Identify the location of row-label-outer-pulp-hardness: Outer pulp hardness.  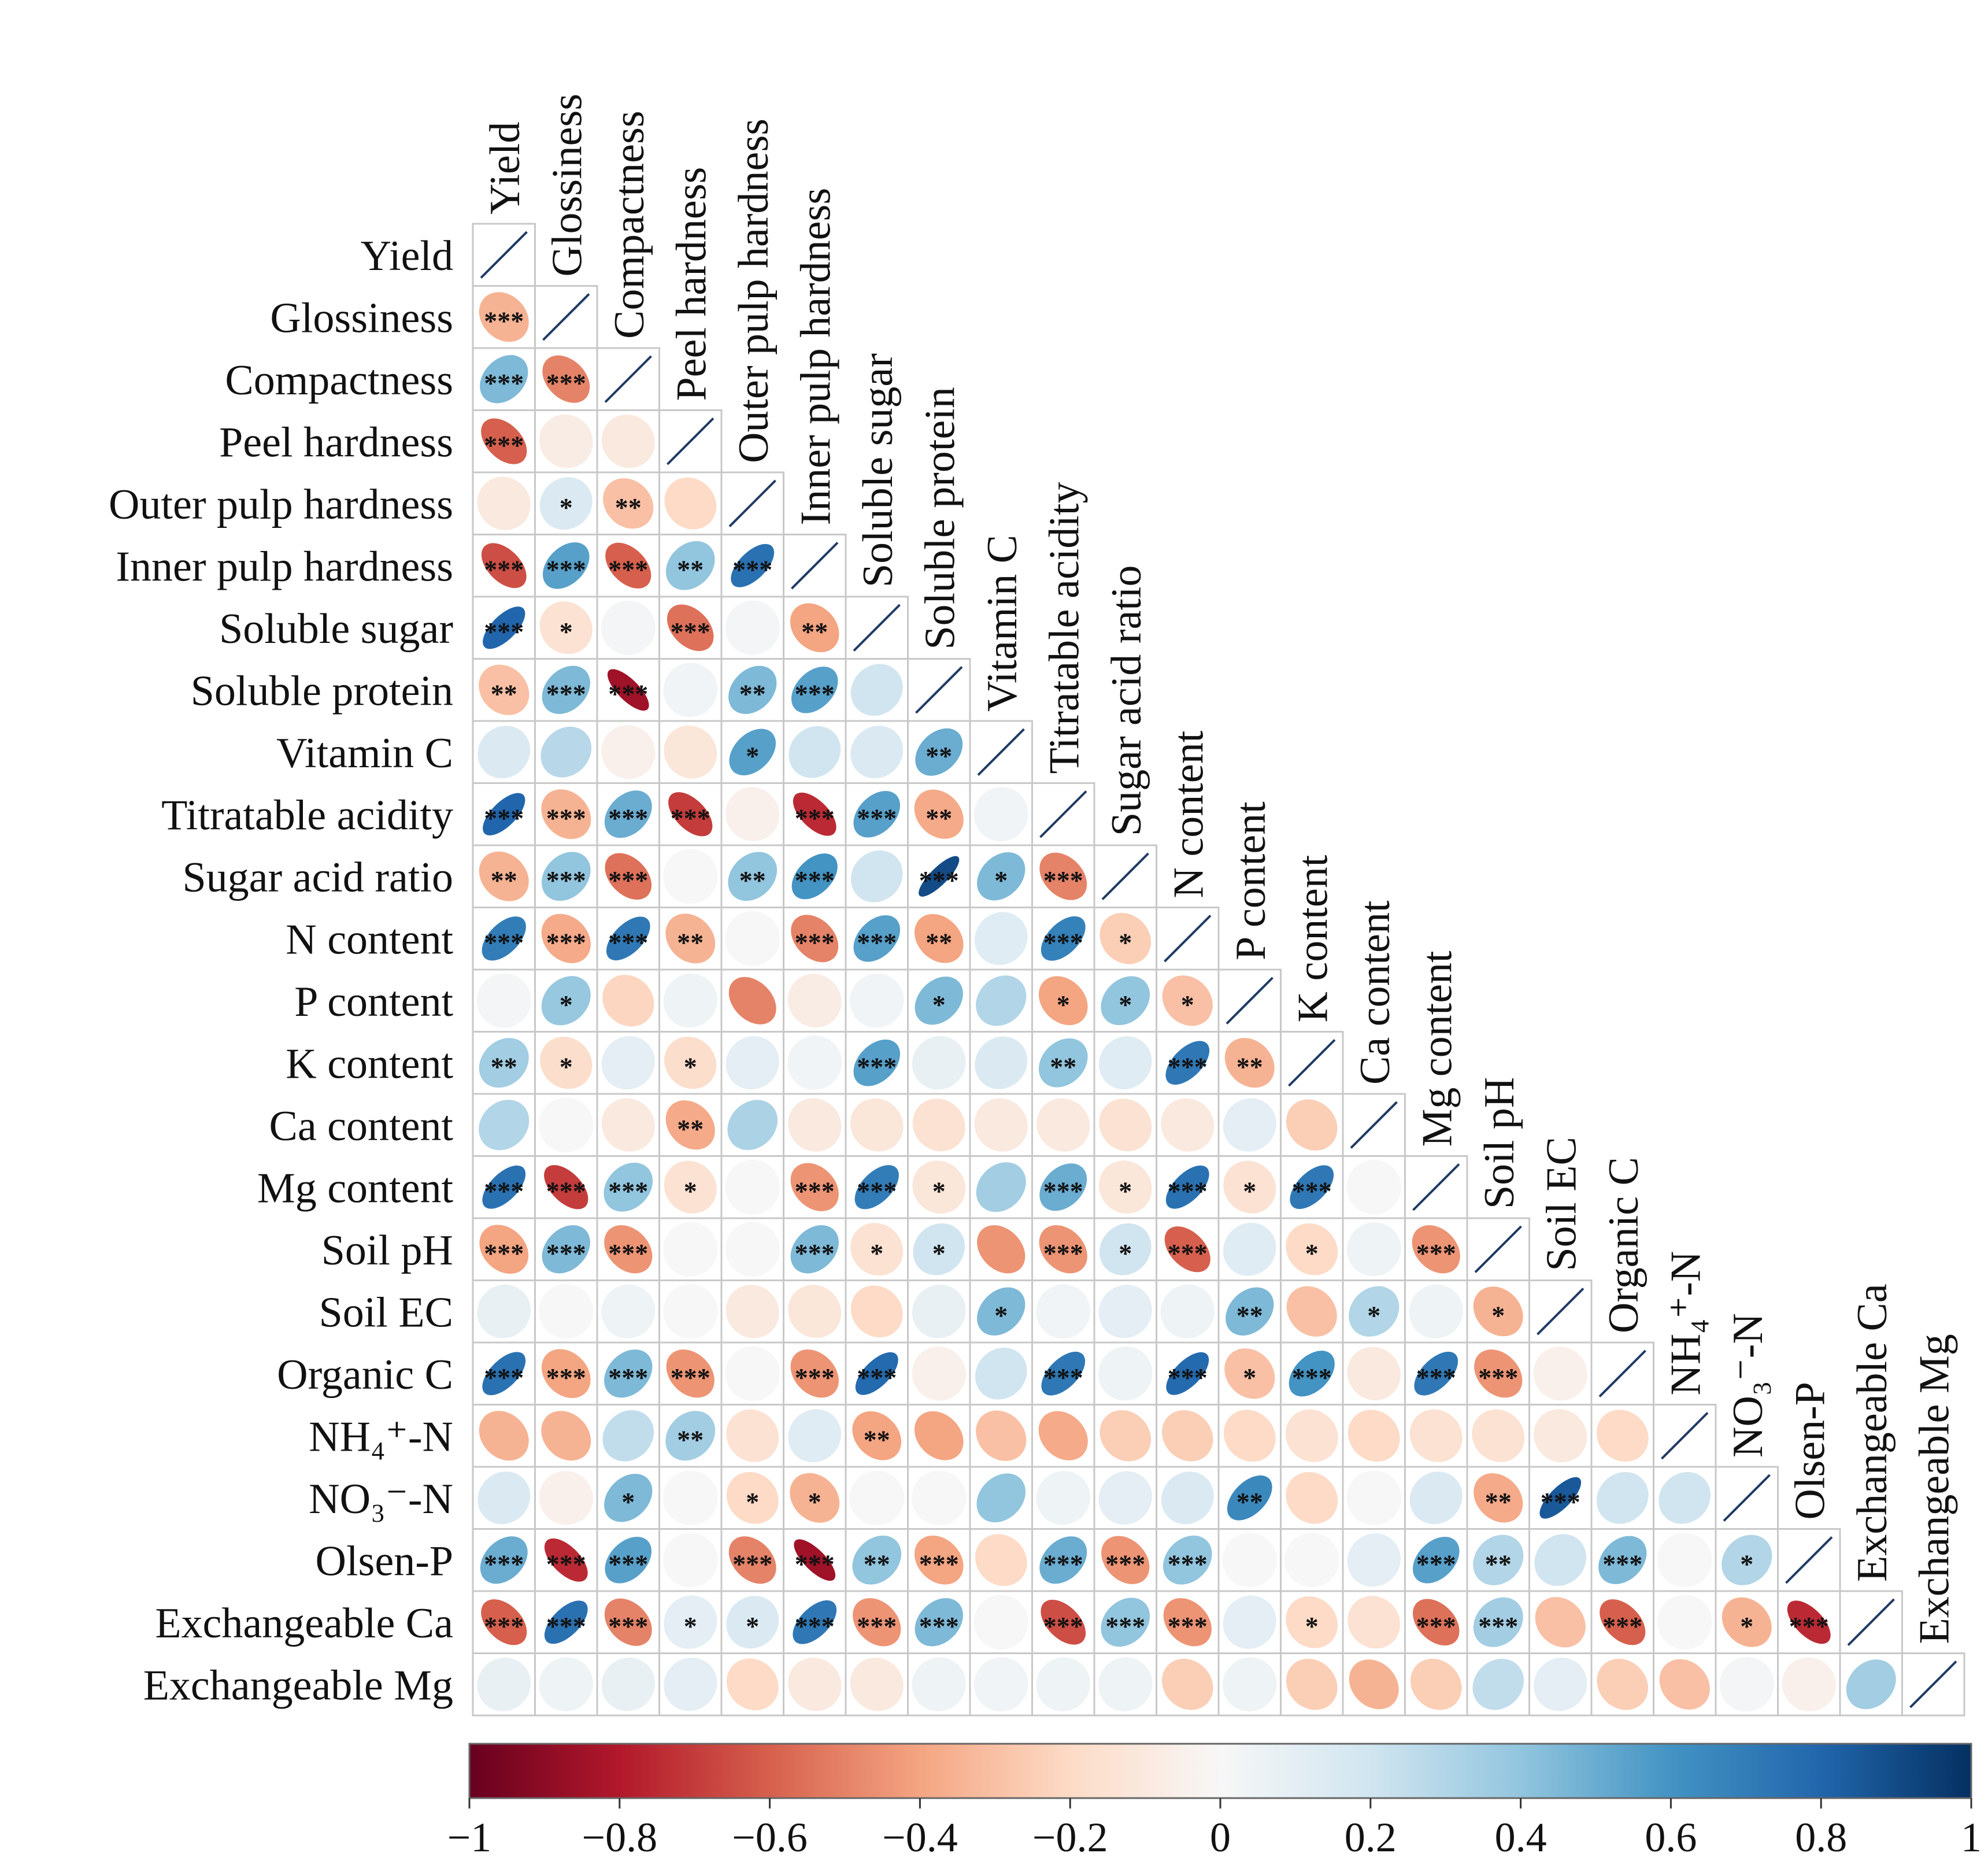
(281, 505).